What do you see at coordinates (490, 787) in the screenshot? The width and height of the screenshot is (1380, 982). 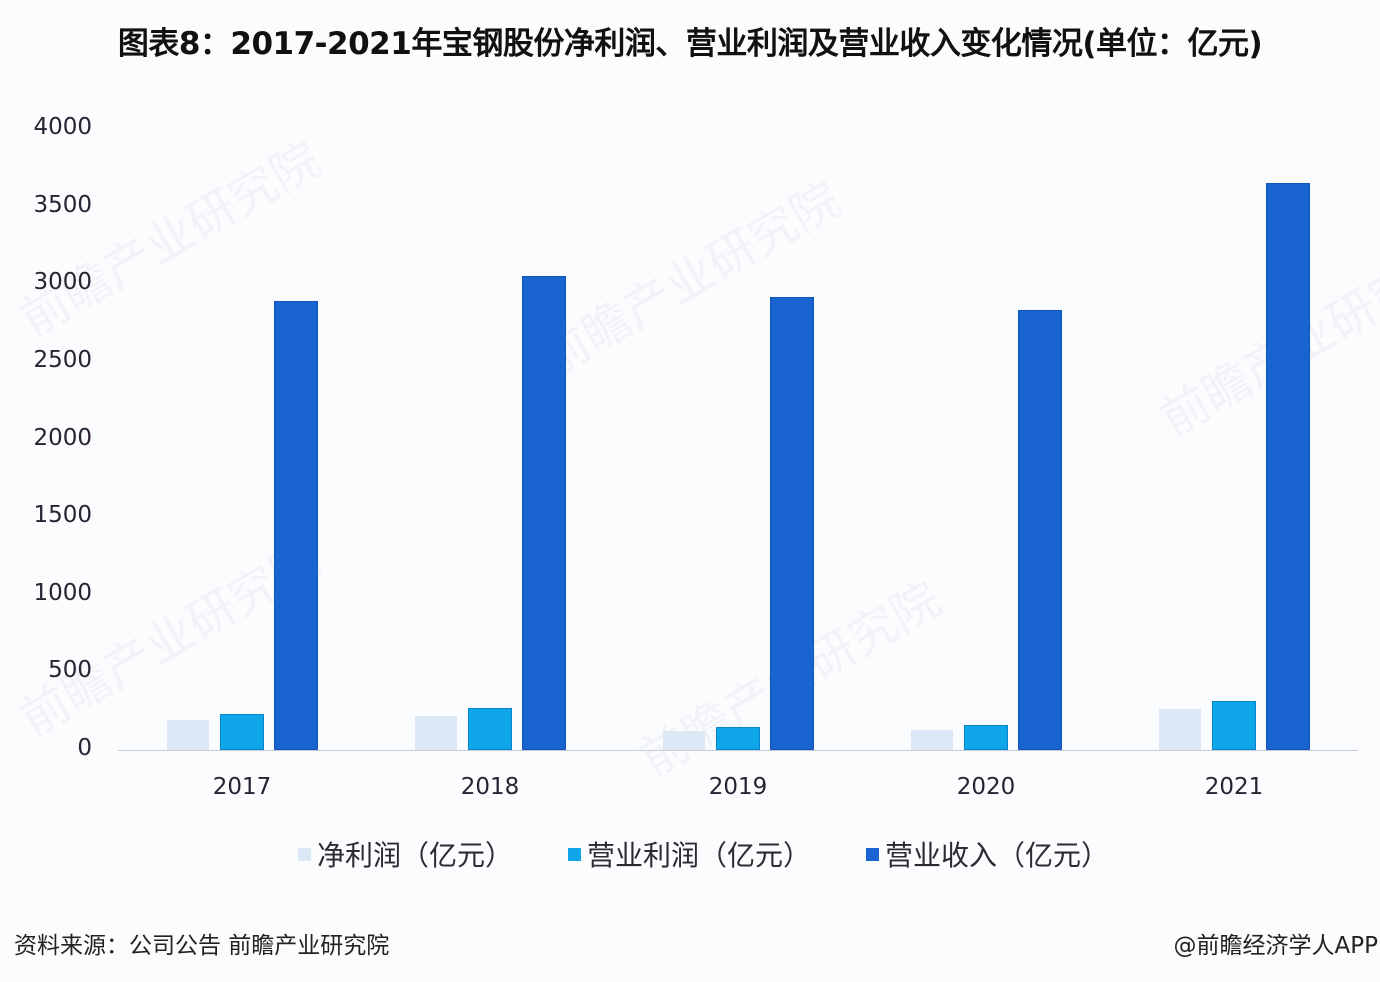 I see `x-tick-label: 2018` at bounding box center [490, 787].